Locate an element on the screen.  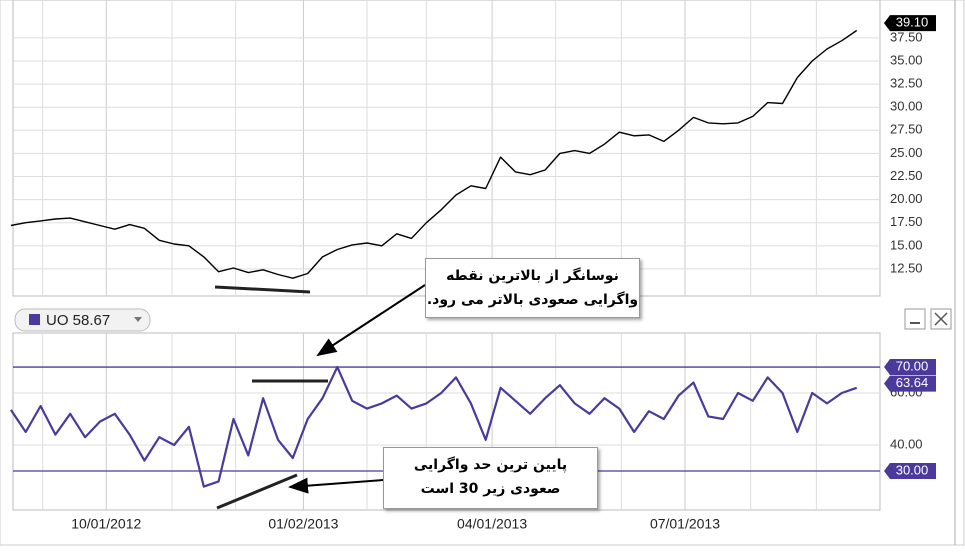
annotation-line: واگرایی صعودی بالاتر می رود. is located at coordinates (532, 300).